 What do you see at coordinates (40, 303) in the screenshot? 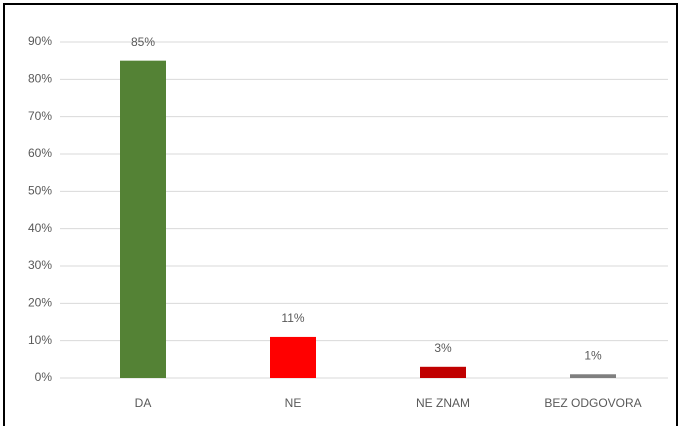
I see `y-tick-label: 20%` at bounding box center [40, 303].